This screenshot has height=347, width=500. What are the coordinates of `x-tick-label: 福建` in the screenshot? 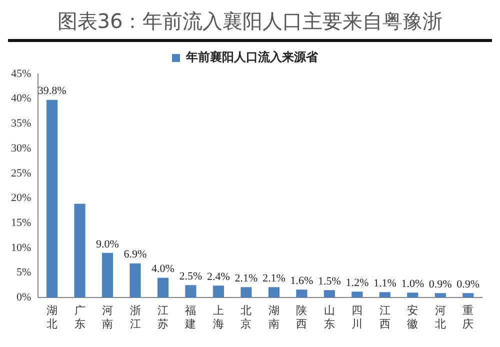 It's located at (190, 317).